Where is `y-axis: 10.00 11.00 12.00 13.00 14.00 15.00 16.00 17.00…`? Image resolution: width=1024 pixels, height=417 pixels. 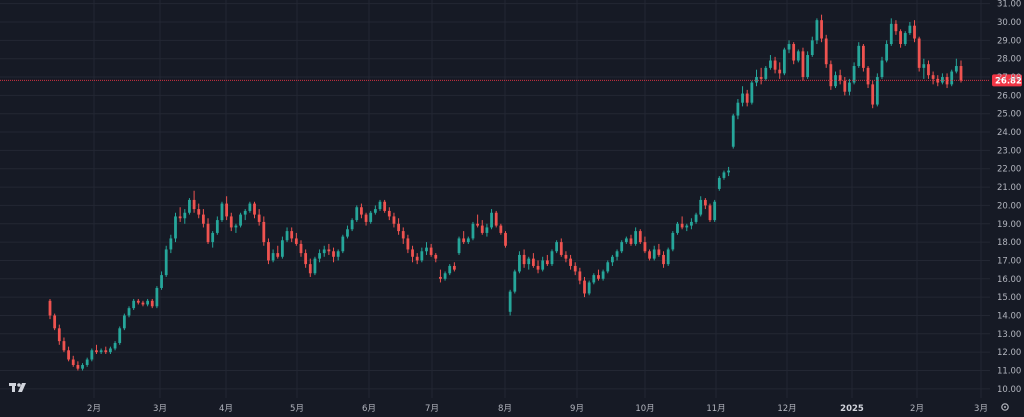
y-axis: 10.00 11.00 12.00 13.00 14.00 15.00 16.00 17.00… is located at coordinates (1009, 197).